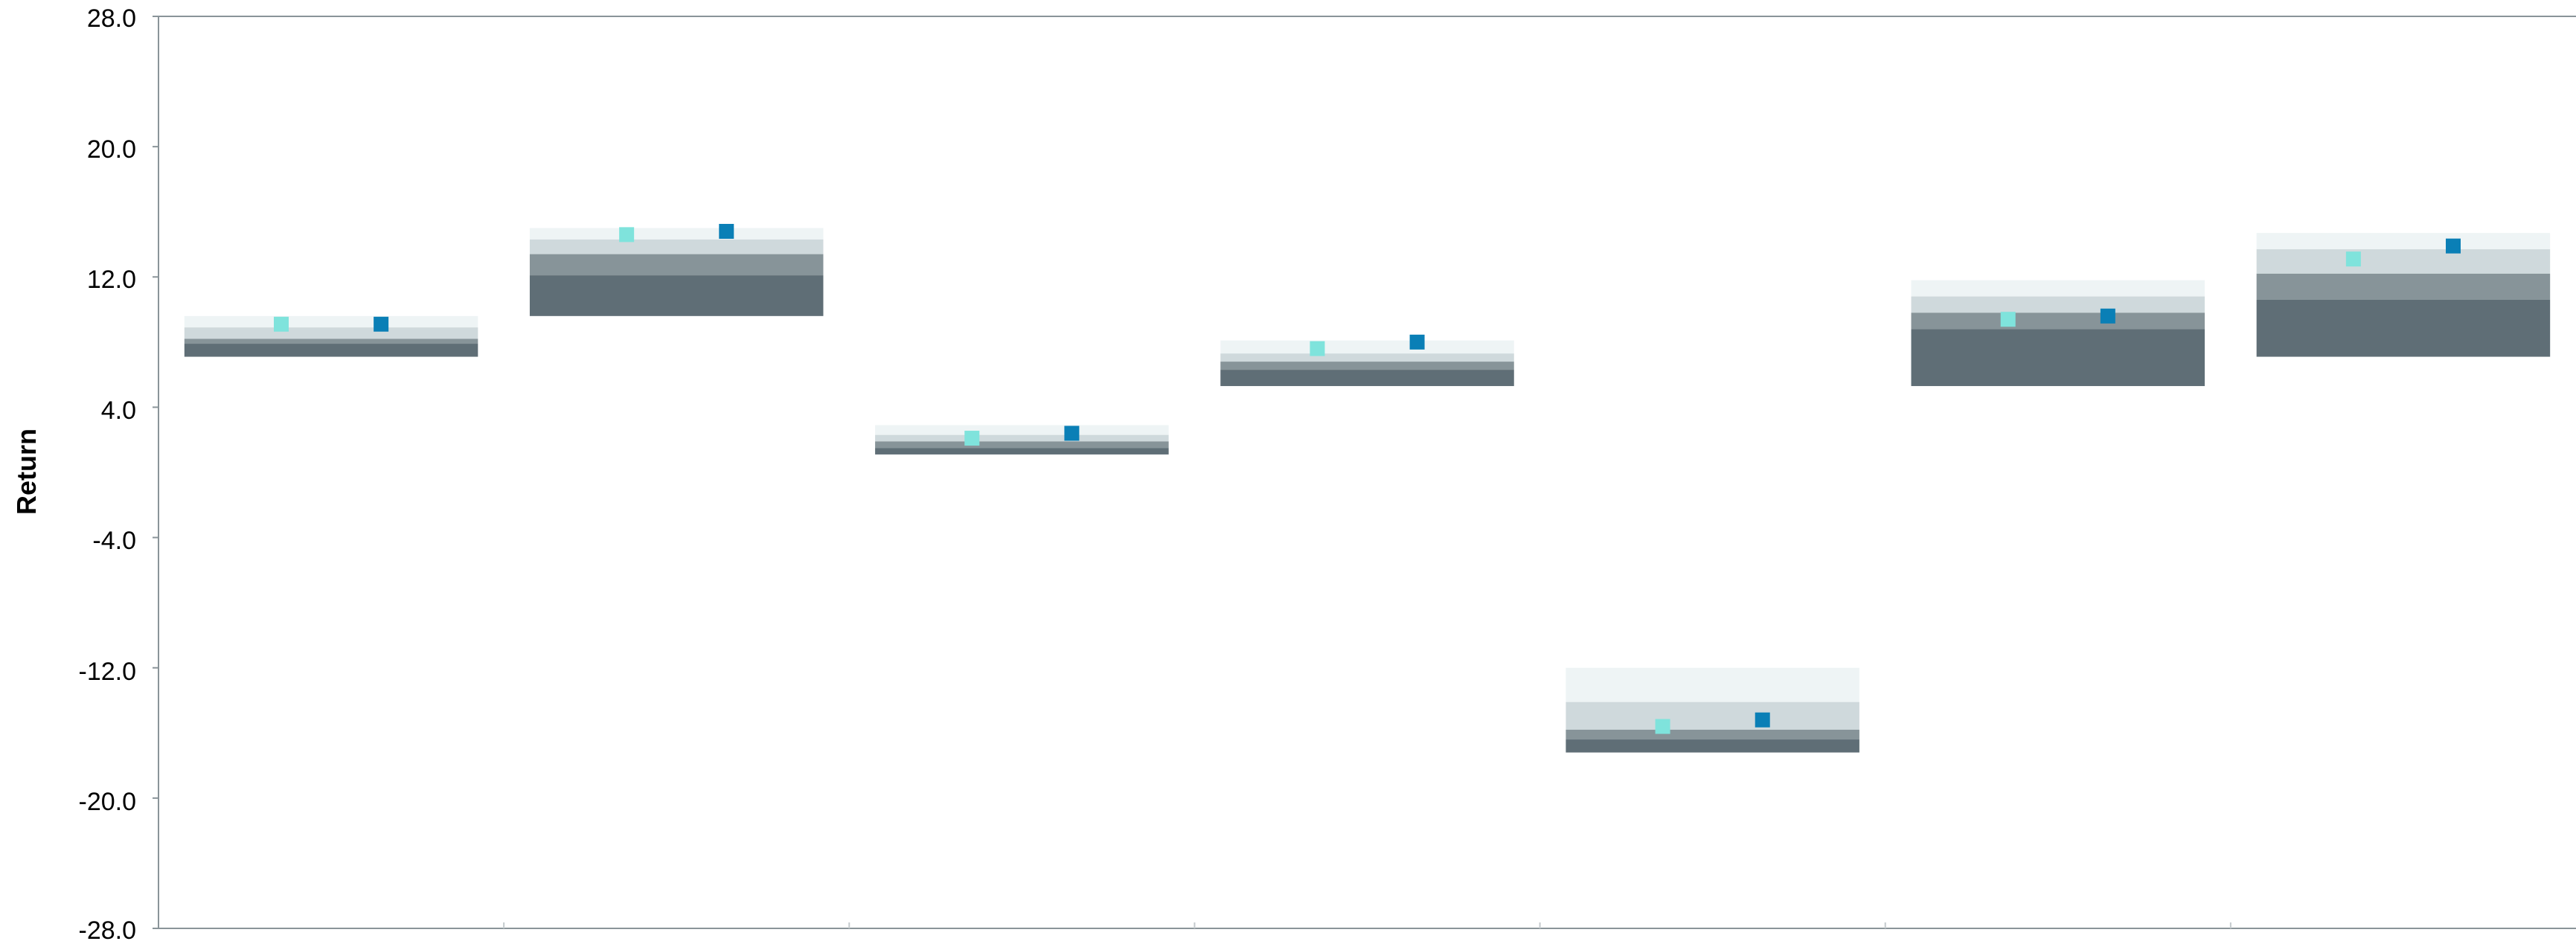 This screenshot has width=2576, height=944. What do you see at coordinates (112, 280) in the screenshot?
I see `y-tick-label: 12.0` at bounding box center [112, 280].